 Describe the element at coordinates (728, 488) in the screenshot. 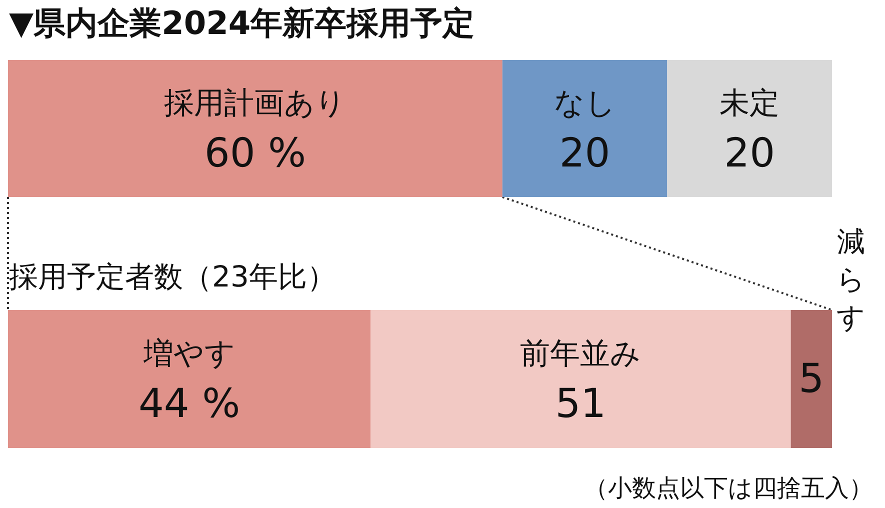

I see `text: （小数点以下は四捨五入）` at that location.